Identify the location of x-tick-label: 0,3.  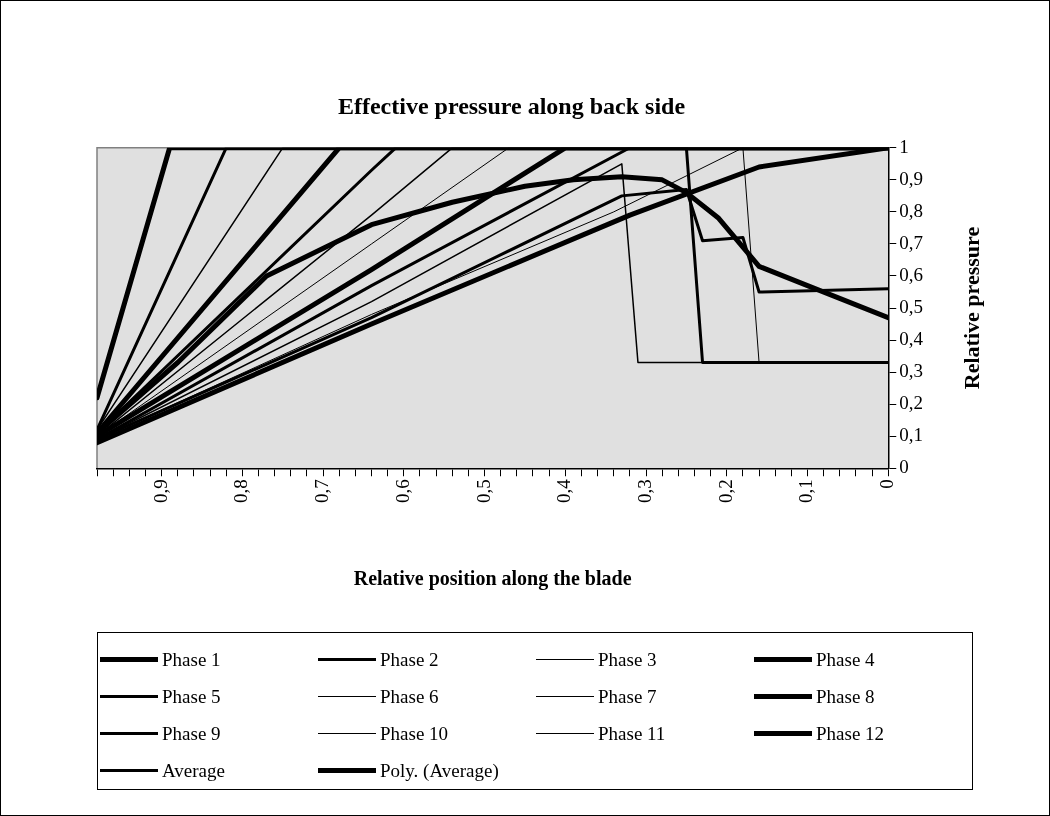
(645, 491).